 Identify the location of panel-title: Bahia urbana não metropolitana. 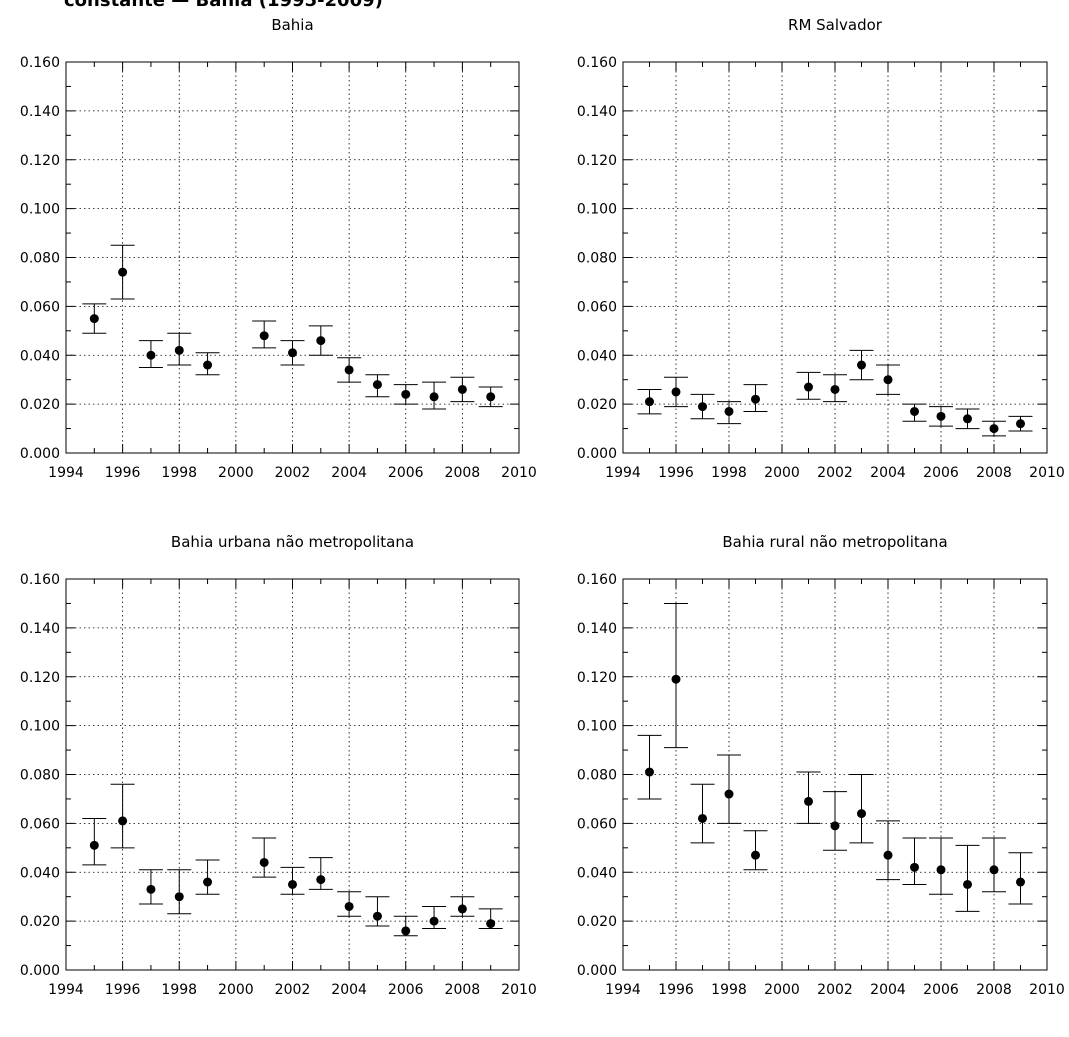
(292, 542).